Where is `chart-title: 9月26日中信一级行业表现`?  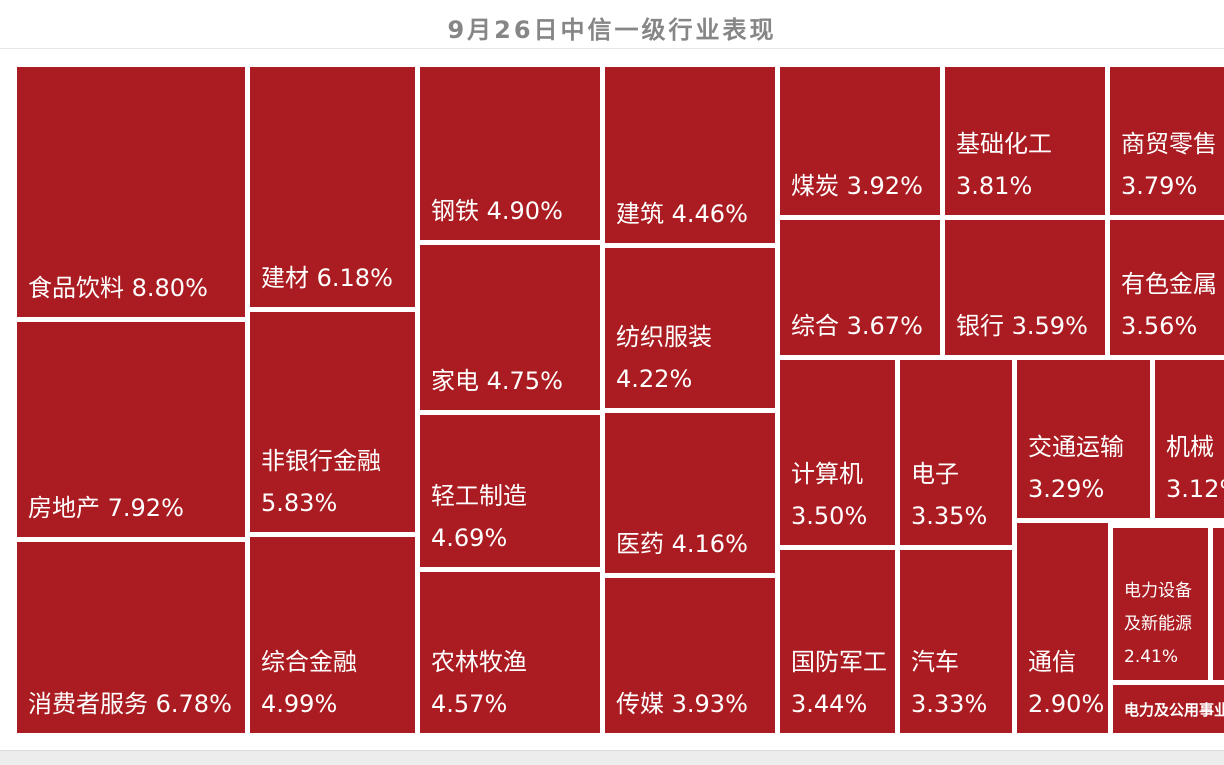
chart-title: 9月26日中信一级行业表现 is located at coordinates (612, 30).